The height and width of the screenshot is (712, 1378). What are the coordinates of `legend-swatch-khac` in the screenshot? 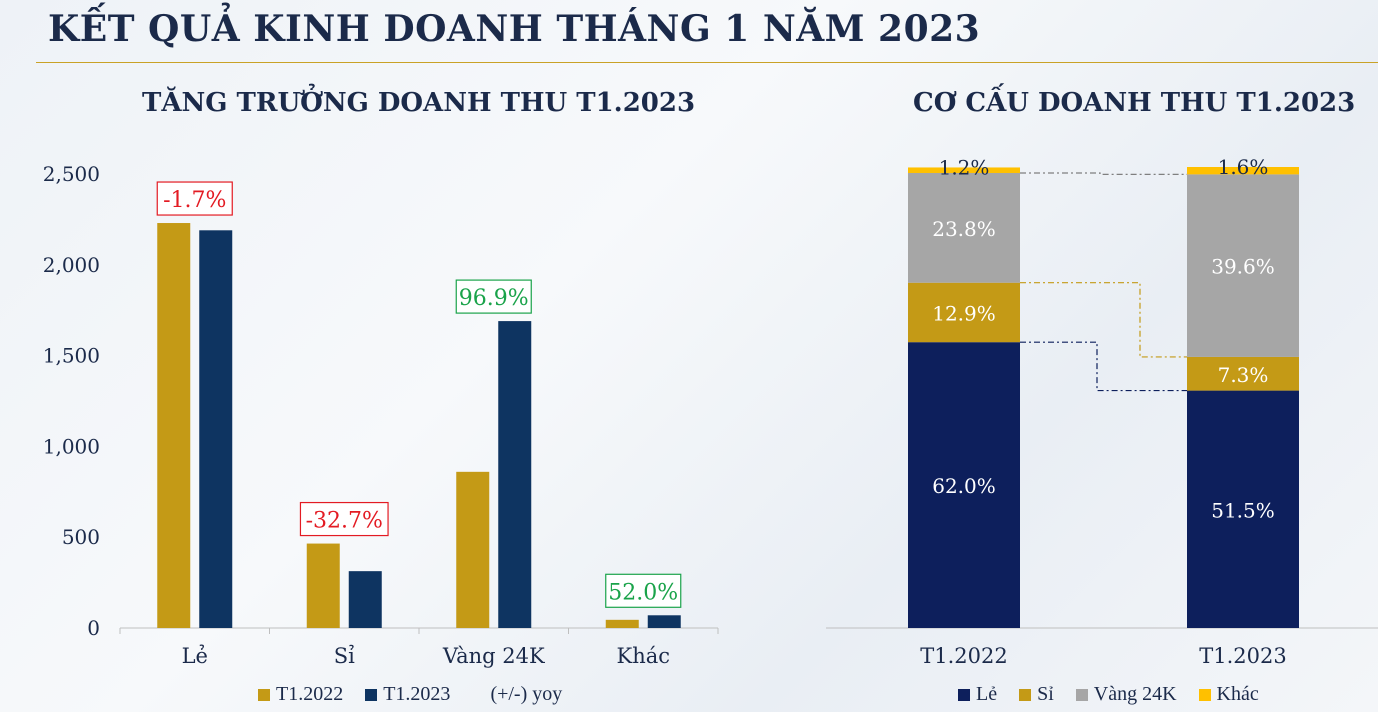 It's located at (1204, 694).